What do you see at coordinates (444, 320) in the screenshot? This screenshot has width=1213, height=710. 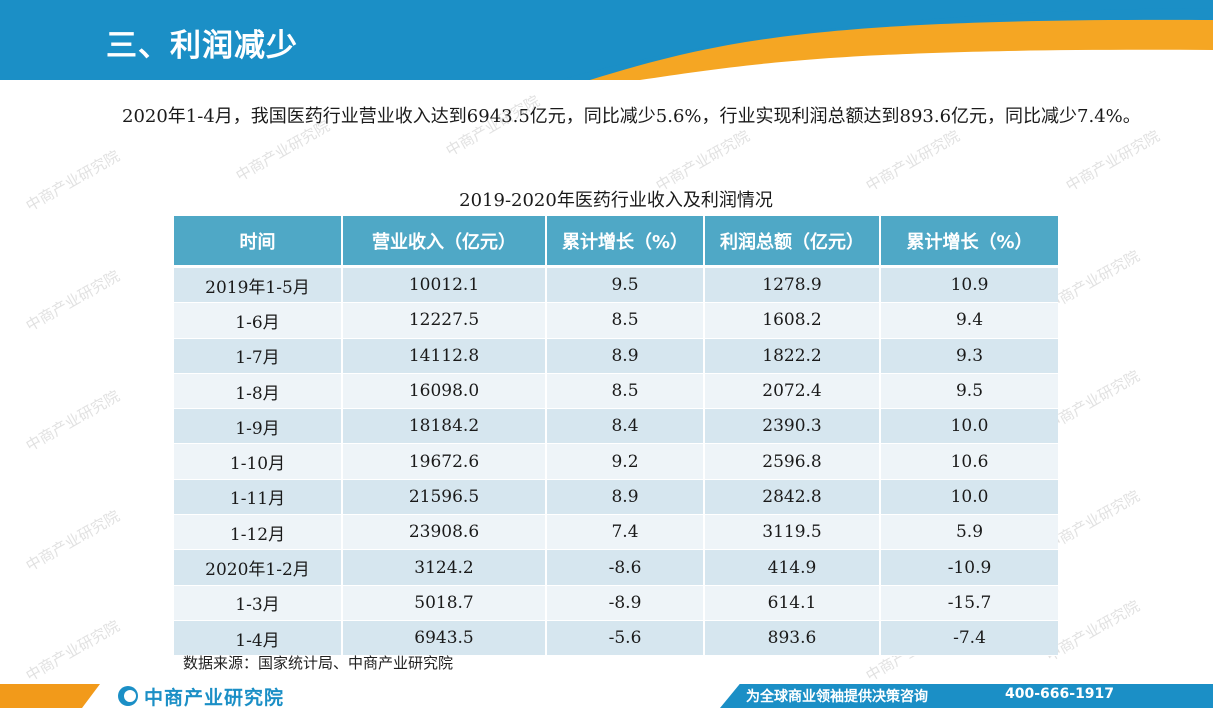 I see `value-cell: 12227.5` at bounding box center [444, 320].